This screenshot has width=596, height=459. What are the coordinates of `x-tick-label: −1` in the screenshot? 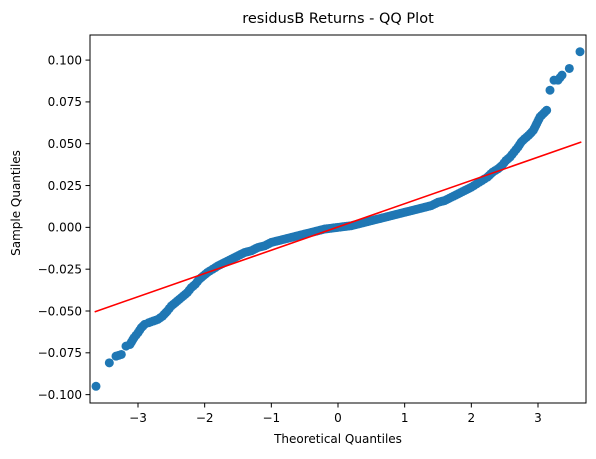 It's located at (271, 418).